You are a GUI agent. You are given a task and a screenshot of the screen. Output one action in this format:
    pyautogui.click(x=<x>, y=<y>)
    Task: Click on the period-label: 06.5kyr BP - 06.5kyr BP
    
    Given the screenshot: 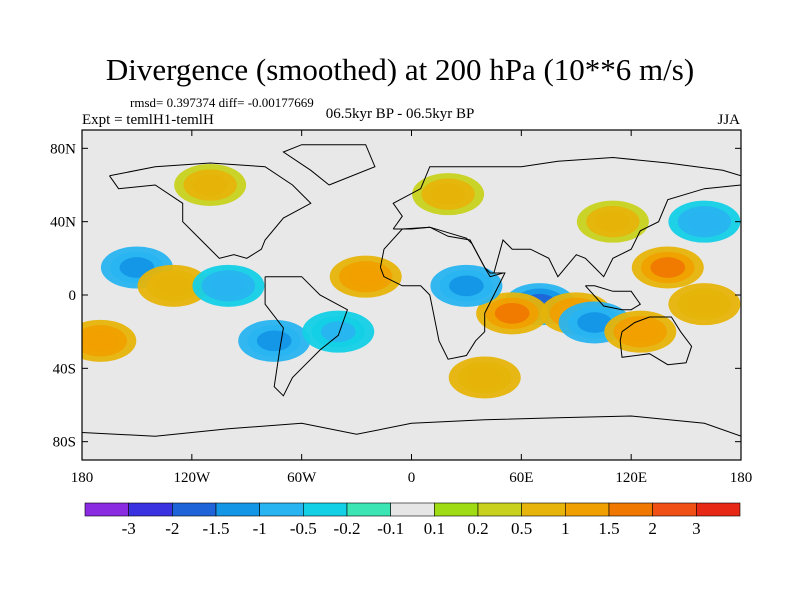 What is the action you would take?
    pyautogui.click(x=400, y=114)
    